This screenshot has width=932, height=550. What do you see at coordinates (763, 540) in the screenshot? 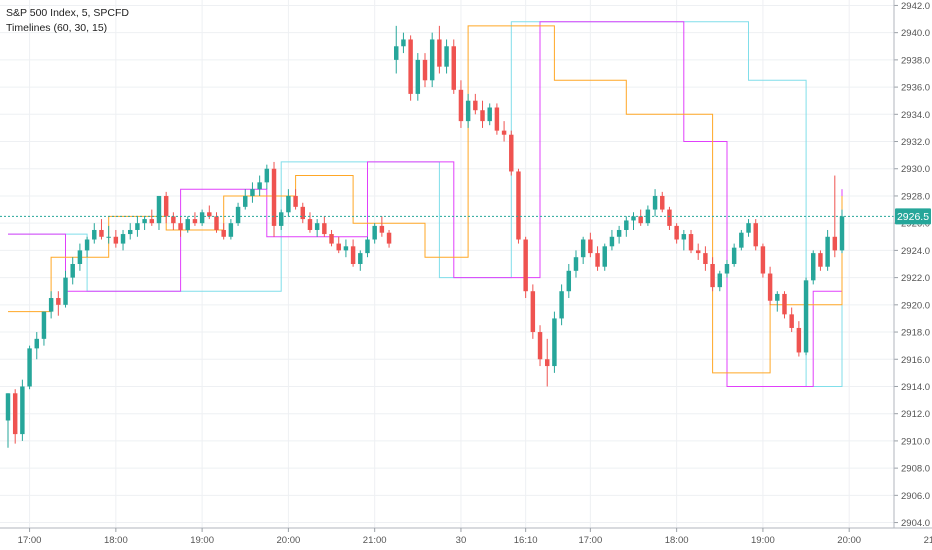
I see `time-tick-label: 19:00` at bounding box center [763, 540].